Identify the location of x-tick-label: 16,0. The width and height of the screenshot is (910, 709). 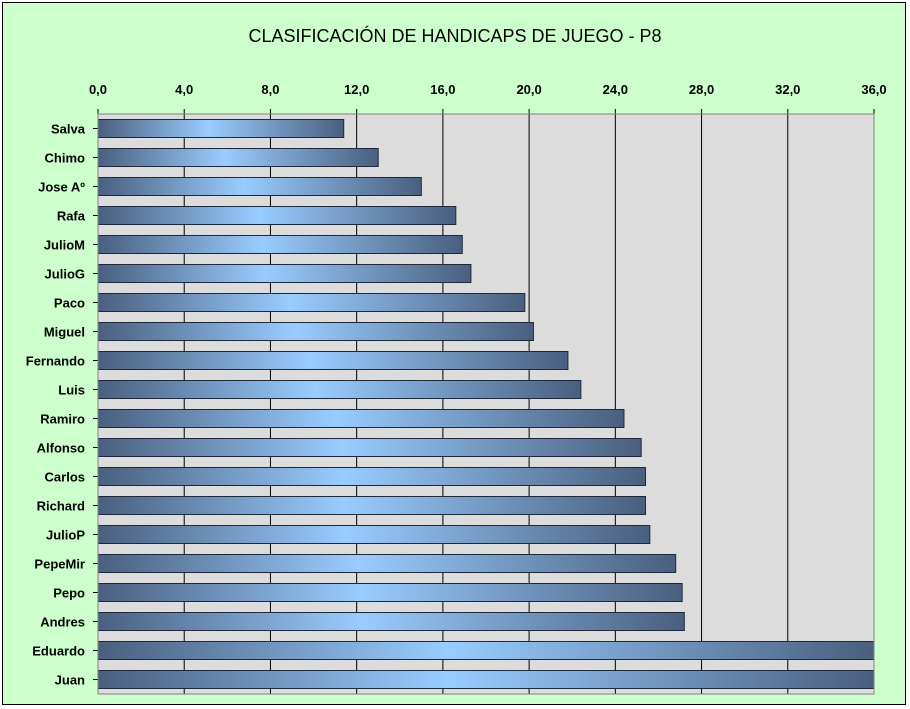
(442, 89).